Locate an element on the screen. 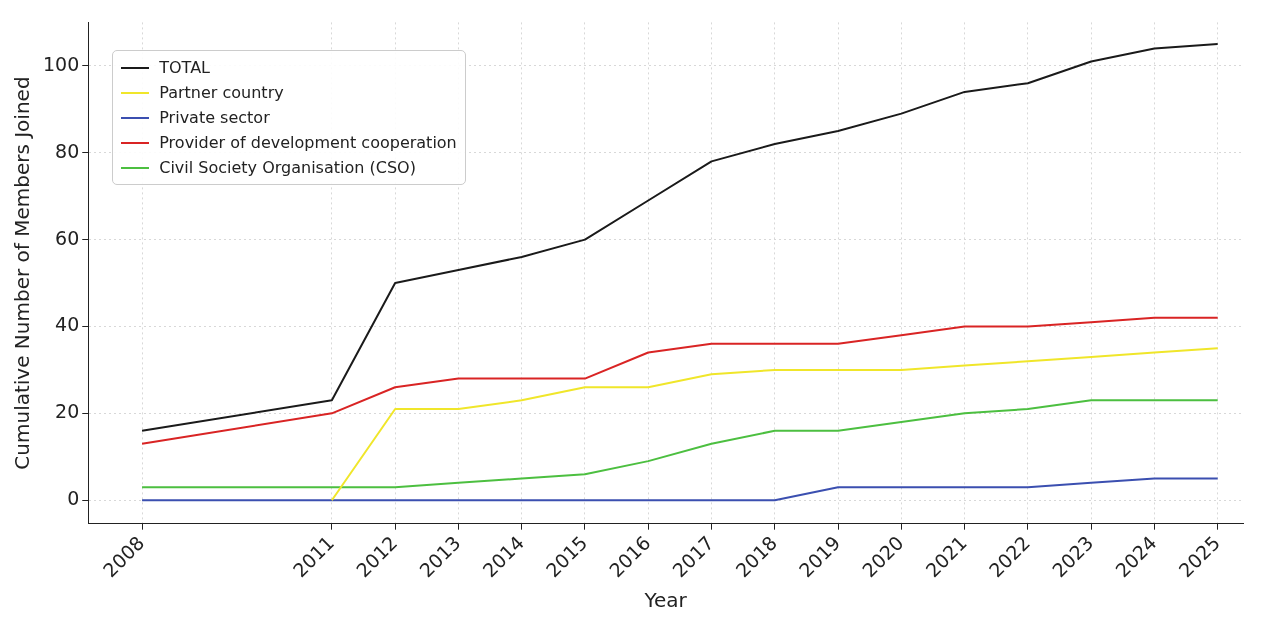  legend-label: Provider of development cooperation is located at coordinates (308, 143).